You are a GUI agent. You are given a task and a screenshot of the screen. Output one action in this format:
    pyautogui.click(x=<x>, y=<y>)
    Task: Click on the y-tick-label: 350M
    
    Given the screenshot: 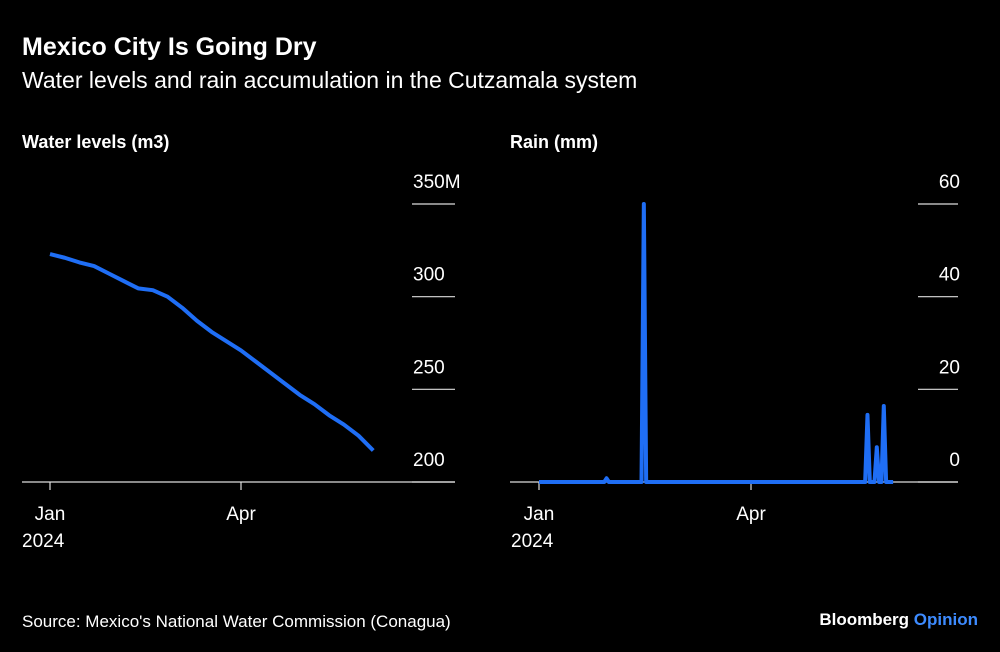 What is the action you would take?
    pyautogui.click(x=437, y=182)
    